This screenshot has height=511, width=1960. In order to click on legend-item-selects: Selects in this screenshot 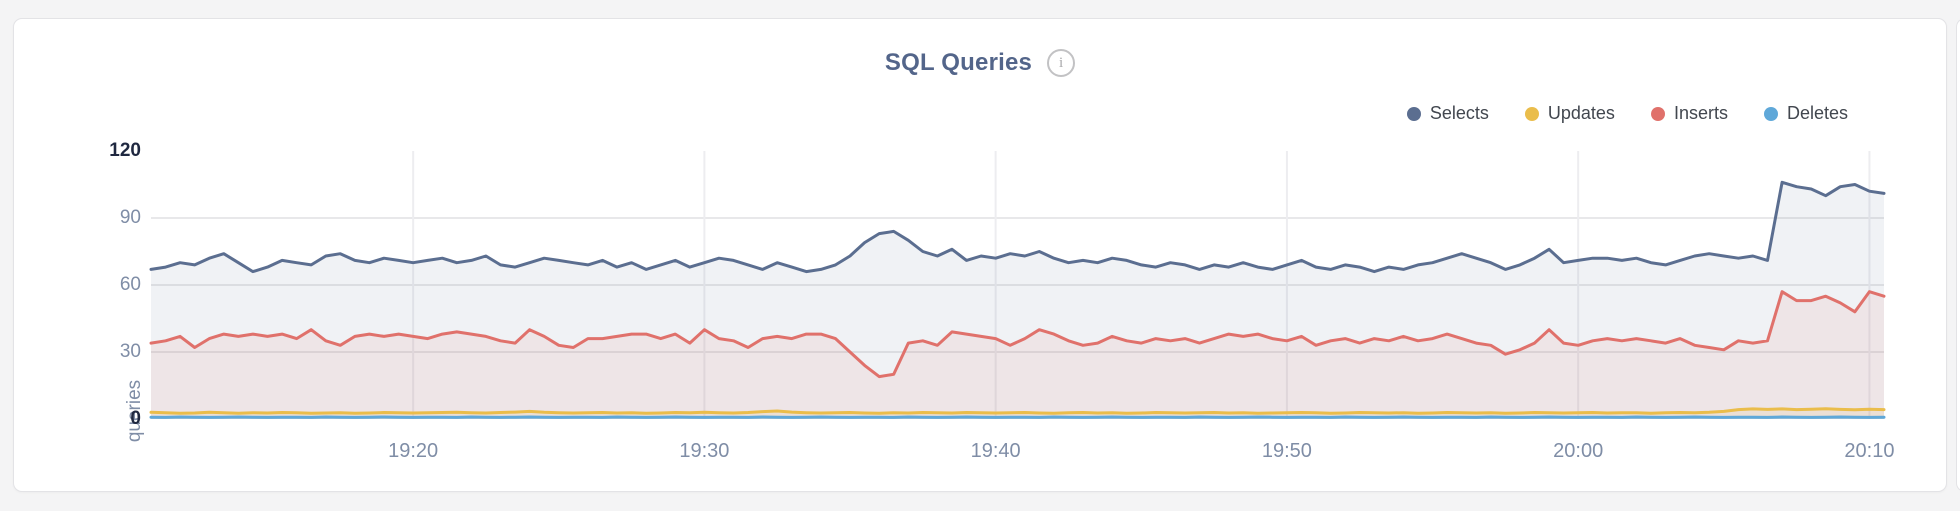, I will do `click(1448, 113)`.